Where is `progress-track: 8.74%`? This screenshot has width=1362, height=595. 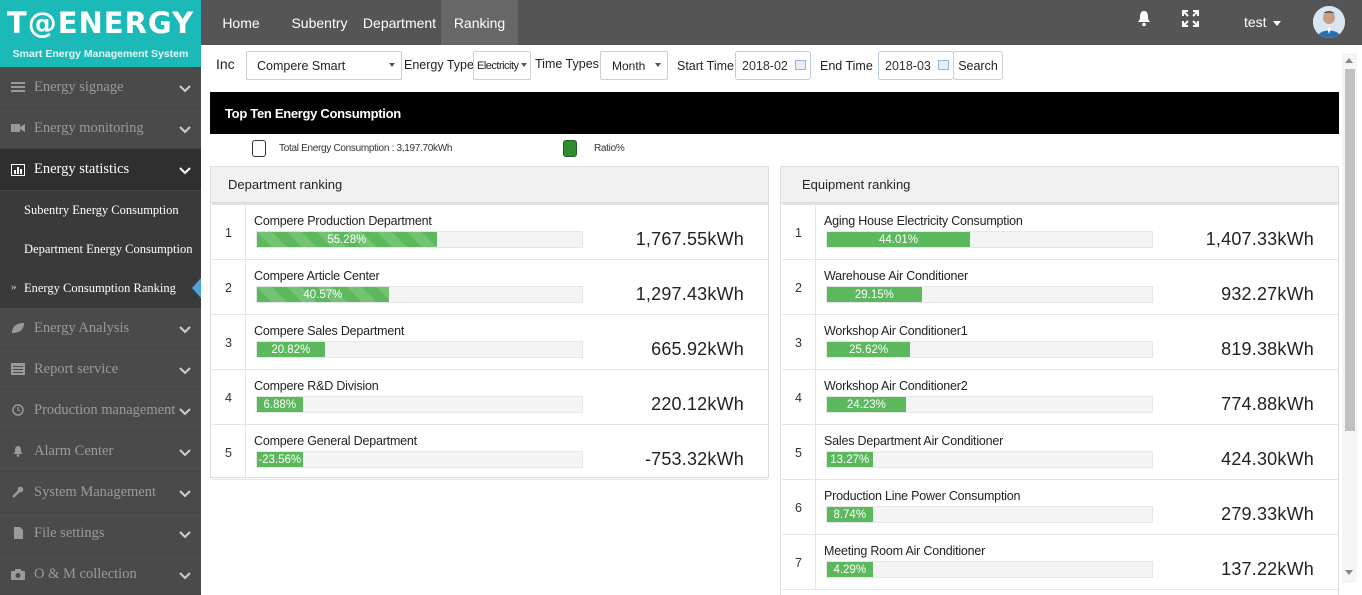
progress-track: 8.74% is located at coordinates (989, 514).